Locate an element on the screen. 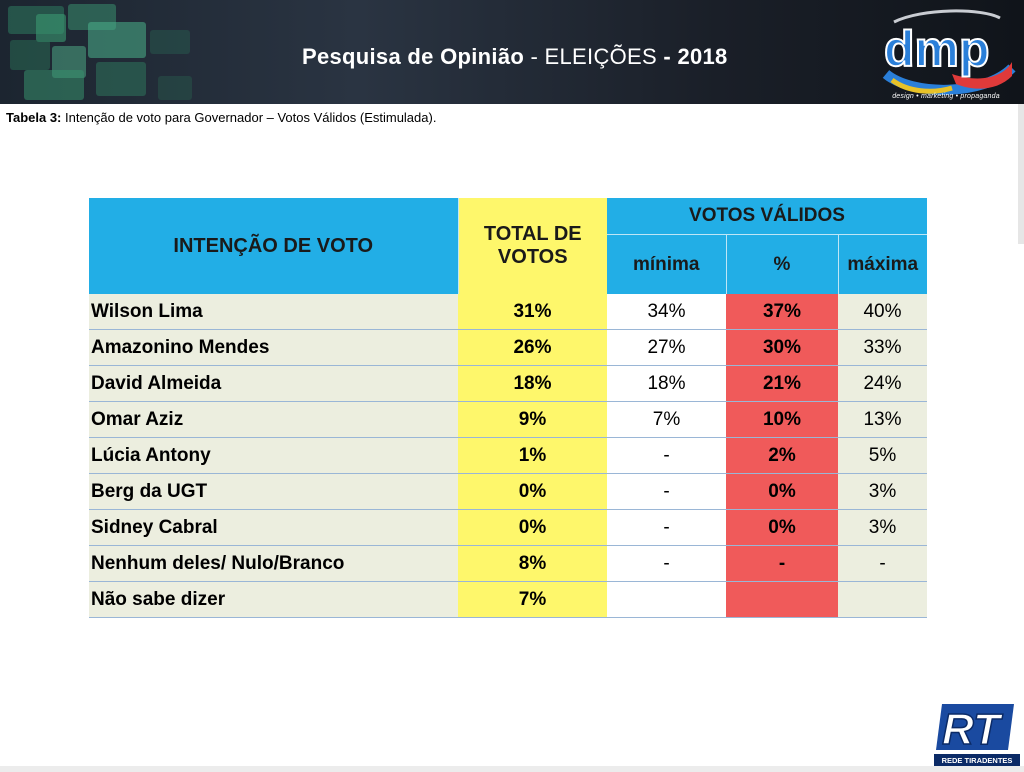  table-row: Nenhum deles/ Nulo/Branco 8% - - - is located at coordinates (508, 563).